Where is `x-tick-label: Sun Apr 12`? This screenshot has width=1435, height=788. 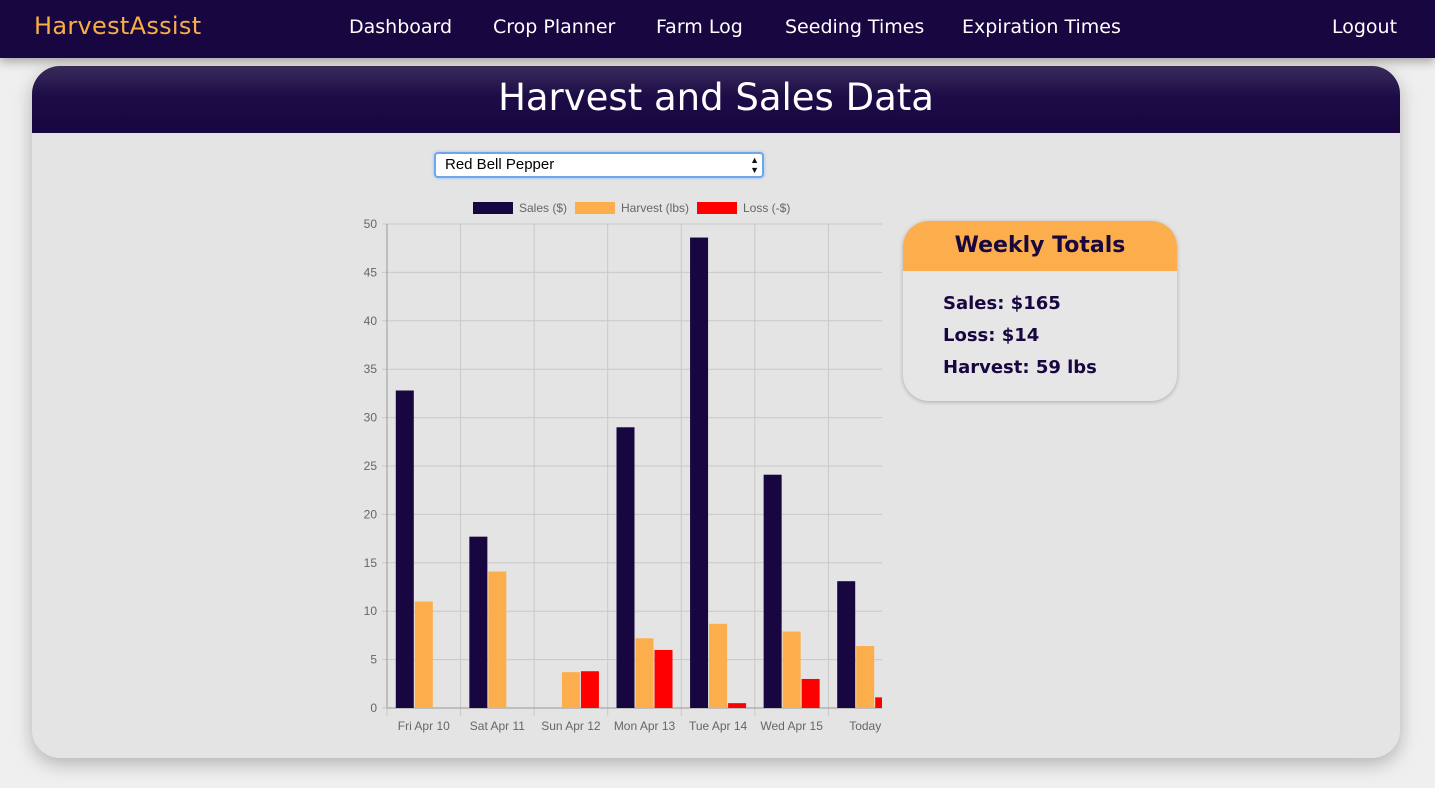 x-tick-label: Sun Apr 12 is located at coordinates (571, 726).